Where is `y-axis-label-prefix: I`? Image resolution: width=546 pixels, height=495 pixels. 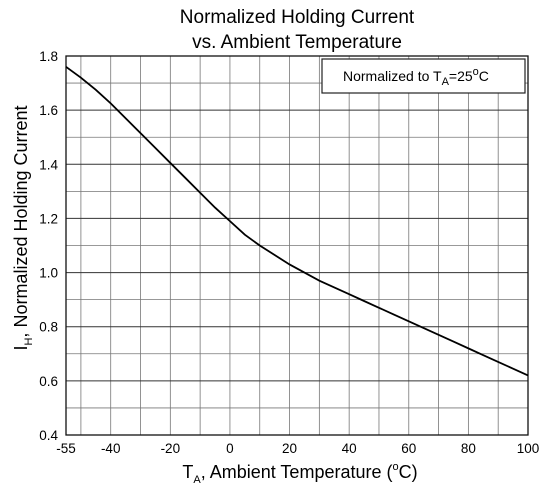 y-axis-label-prefix: I is located at coordinates (21, 348).